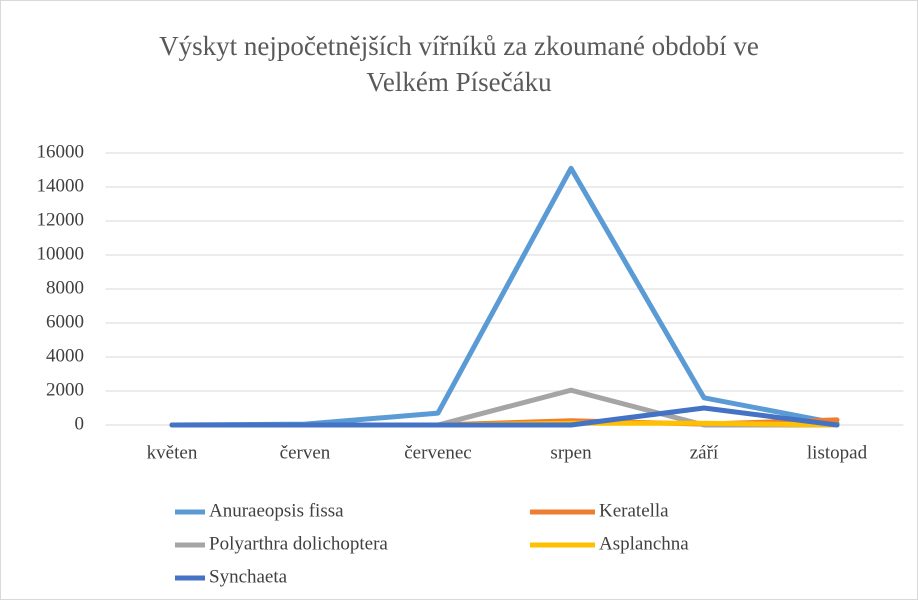 This screenshot has height=600, width=918. I want to click on y-tick-label: 2000, so click(65, 389).